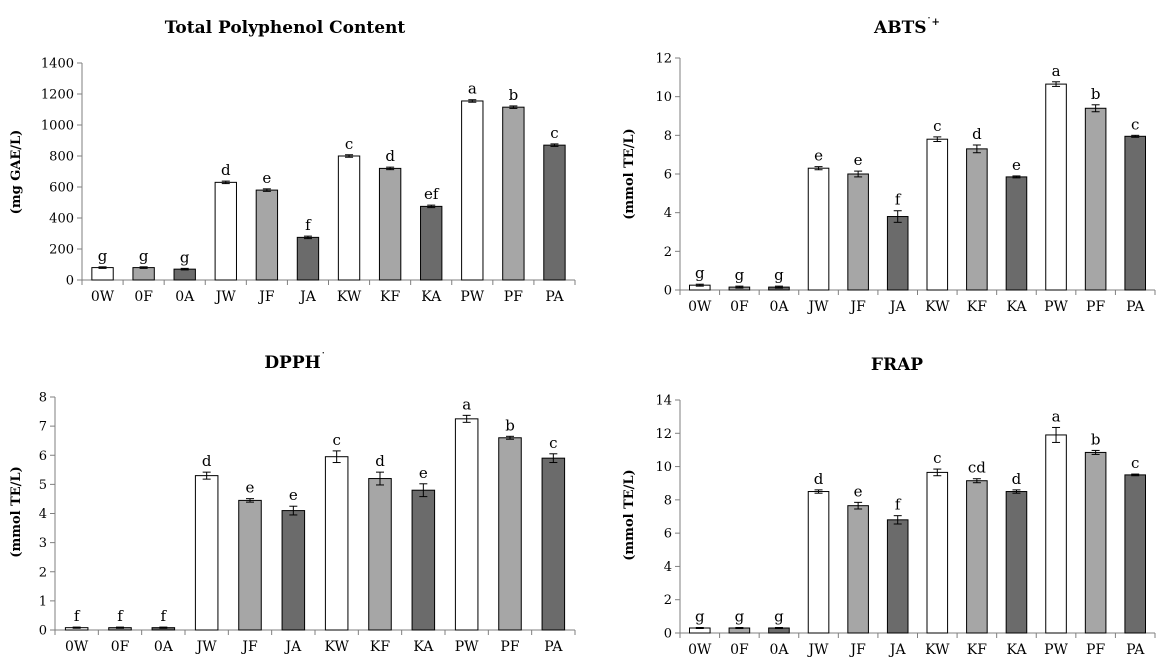 Image resolution: width=1159 pixels, height=666 pixels. I want to click on x-tick-label: PF, so click(1095, 650).